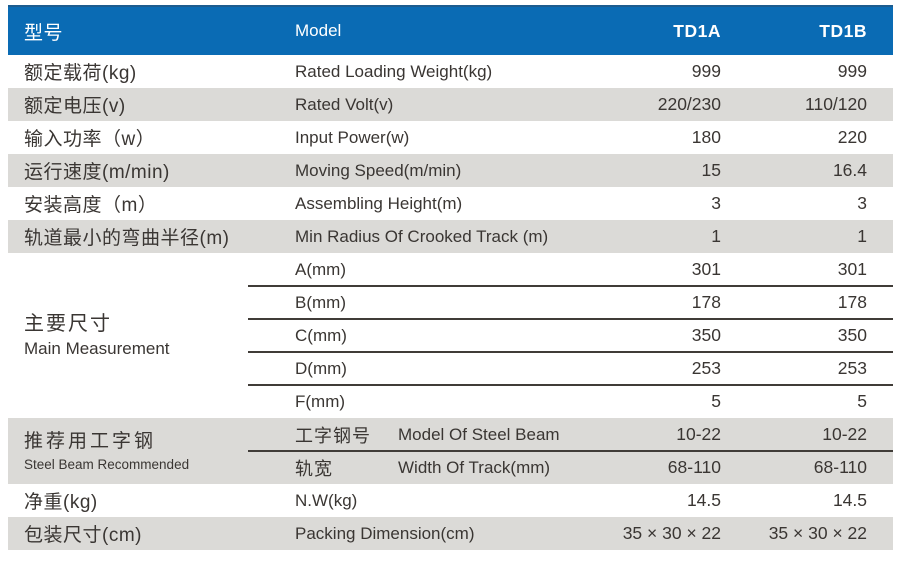  Describe the element at coordinates (378, 170) in the screenshot. I see `row-label-en: Moving Speed(m/min)` at that location.